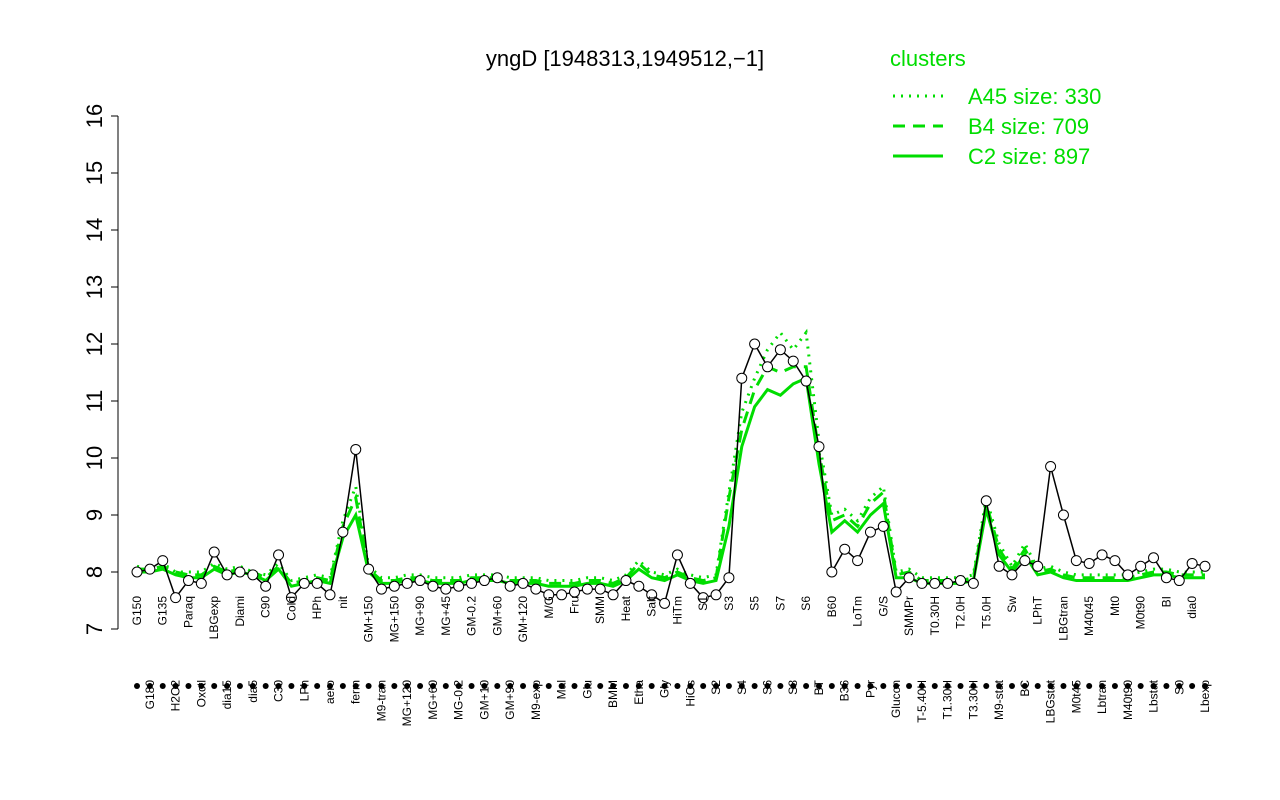 The height and width of the screenshot is (800, 1280). Describe the element at coordinates (420, 616) in the screenshot. I see `x-tick-label: MG+90` at that location.